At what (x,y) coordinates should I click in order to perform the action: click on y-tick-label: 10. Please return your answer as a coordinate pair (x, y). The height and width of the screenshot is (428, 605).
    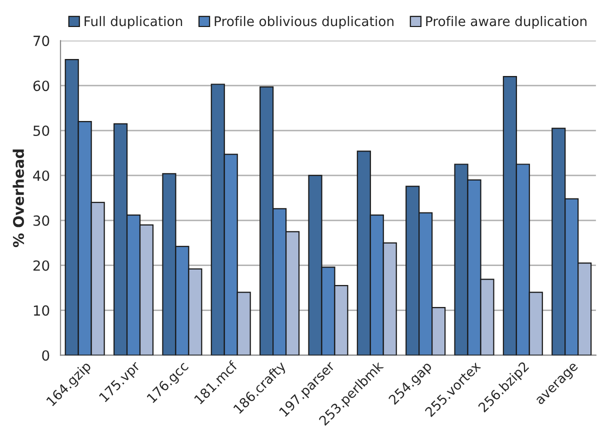
    Looking at the image, I should click on (42, 310).